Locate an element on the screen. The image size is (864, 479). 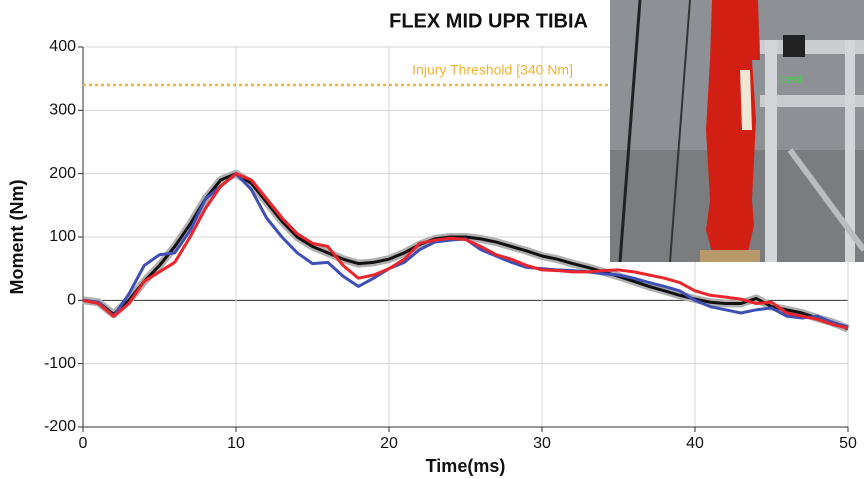
y-tick-label: 100 is located at coordinates (62, 236).